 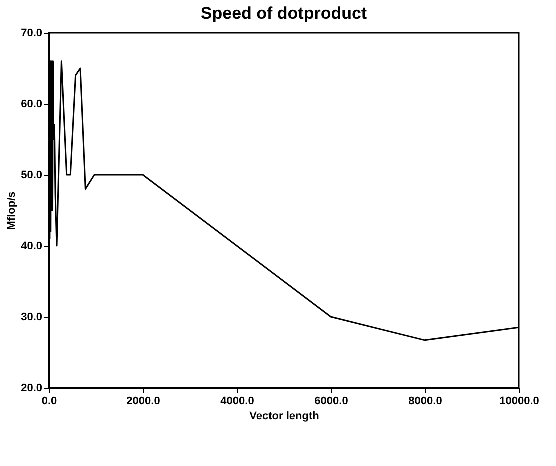 I want to click on y-tick-label: 60.0, so click(x=31, y=104).